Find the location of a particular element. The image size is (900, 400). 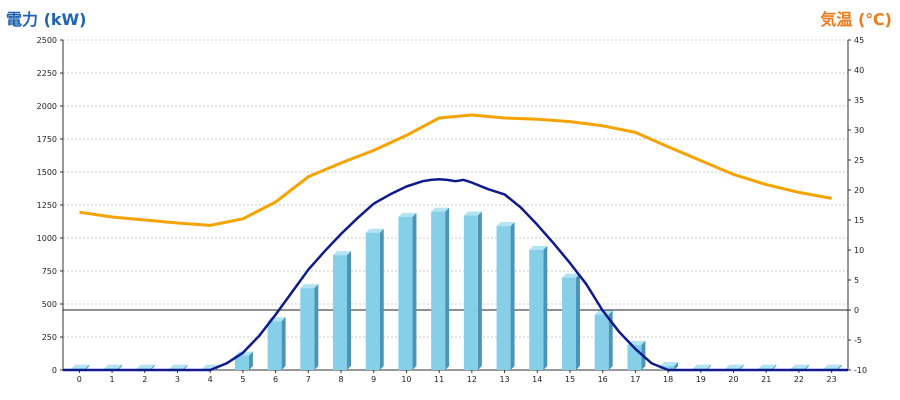

right-tick-label: -5 is located at coordinates (858, 340).